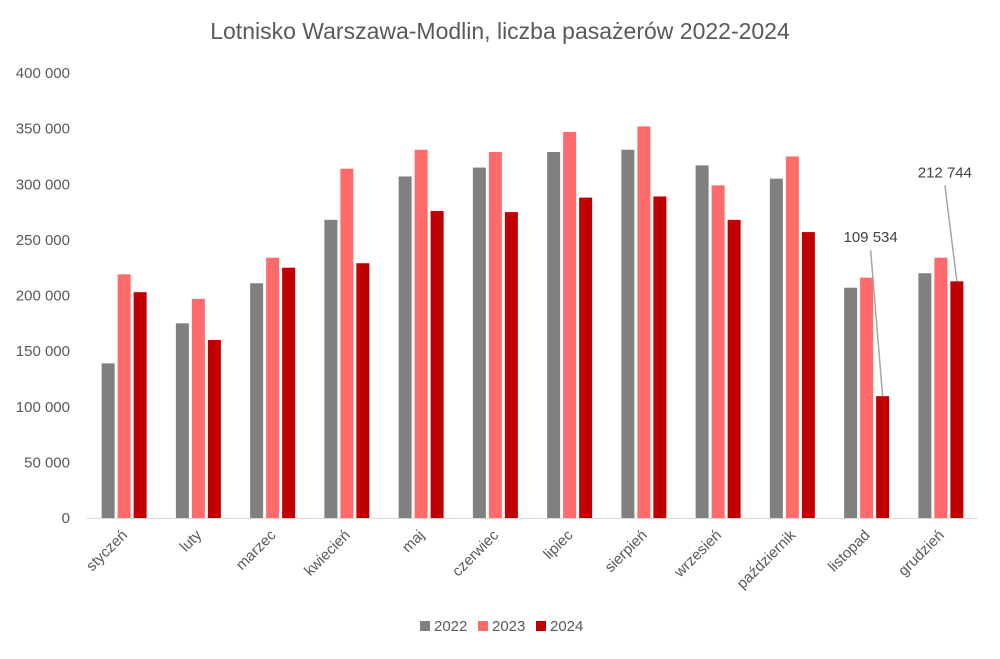 This screenshot has width=1000, height=659. What do you see at coordinates (483, 626) in the screenshot?
I see `legend-swatch-2023` at bounding box center [483, 626].